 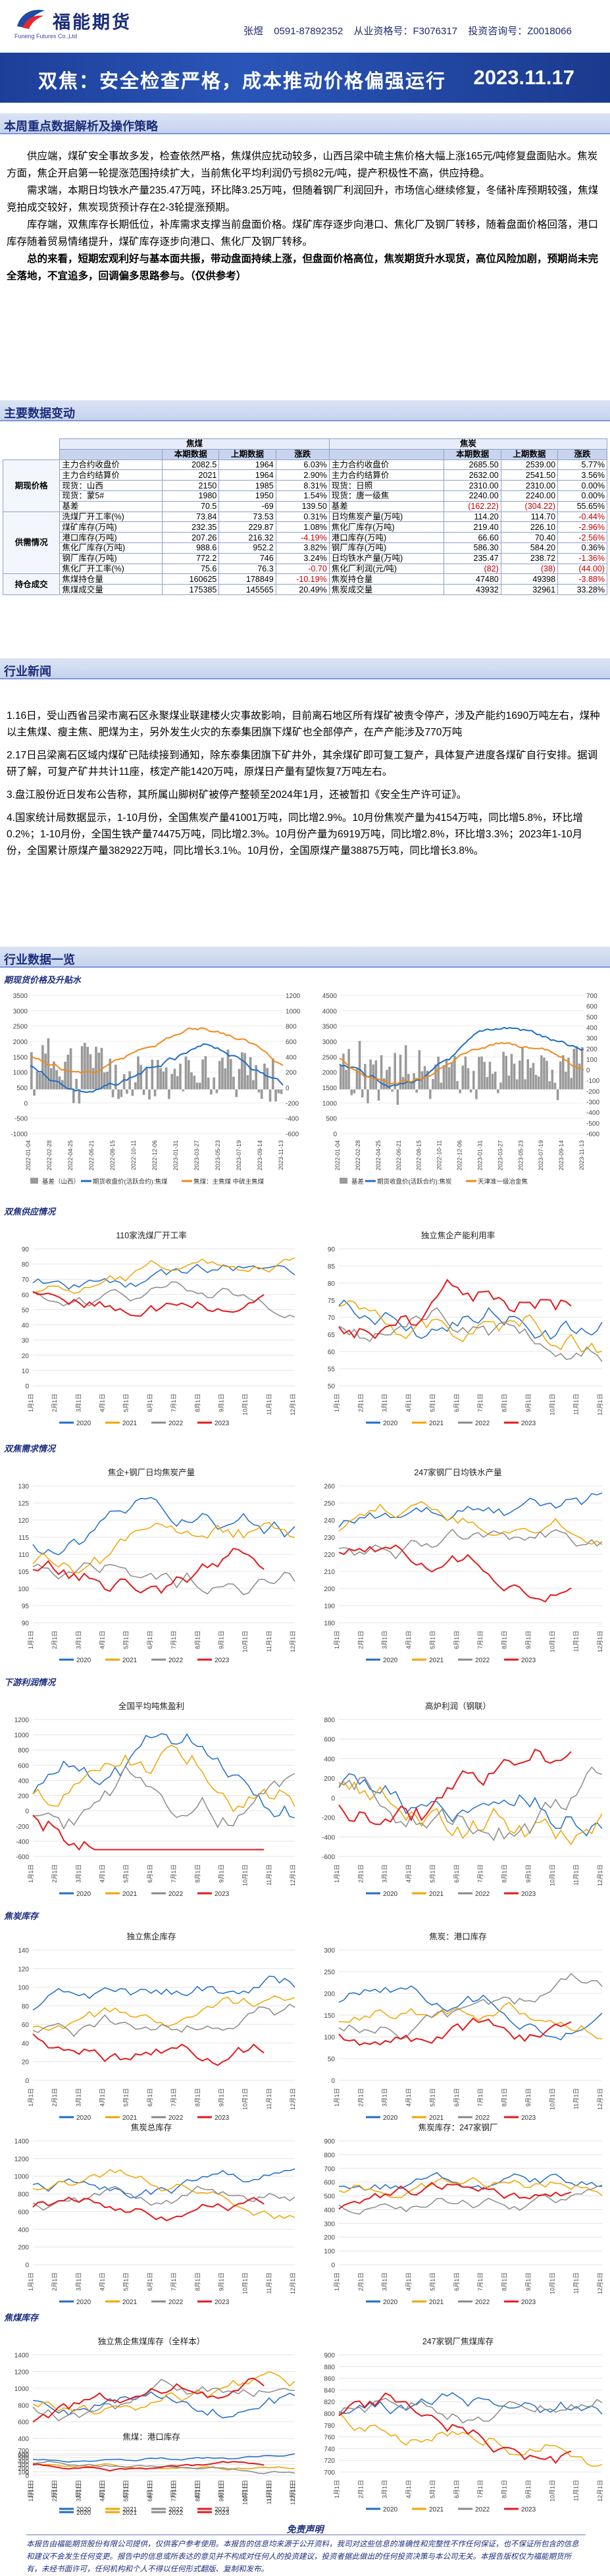 What do you see at coordinates (292, 1119) in the screenshot?
I see `y2-tick-label: -400` at bounding box center [292, 1119].